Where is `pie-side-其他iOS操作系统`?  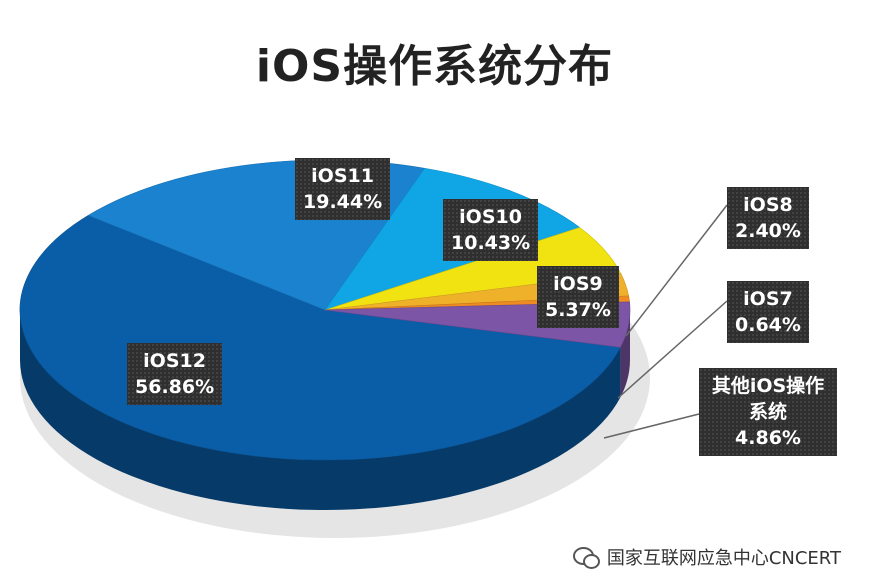
pie-side-其他iOS操作系统 is located at coordinates (625, 354).